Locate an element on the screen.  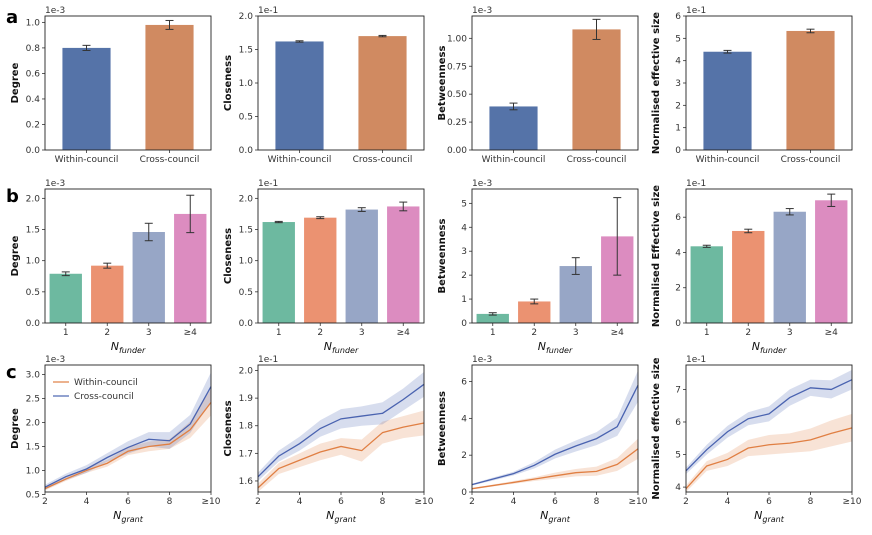
y-tick-label: 1.00 is located at coordinates (457, 39).